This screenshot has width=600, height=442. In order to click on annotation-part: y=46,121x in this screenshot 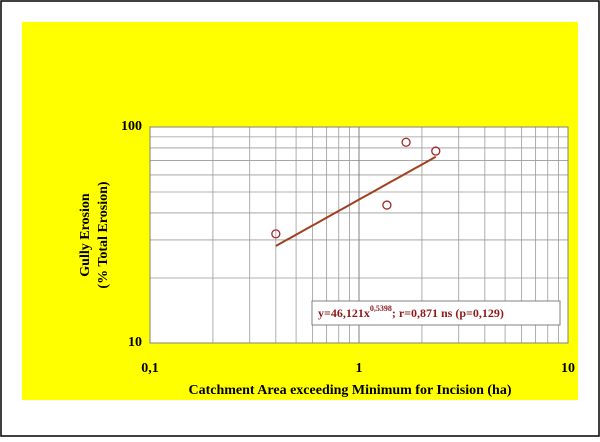, I will do `click(344, 313)`.